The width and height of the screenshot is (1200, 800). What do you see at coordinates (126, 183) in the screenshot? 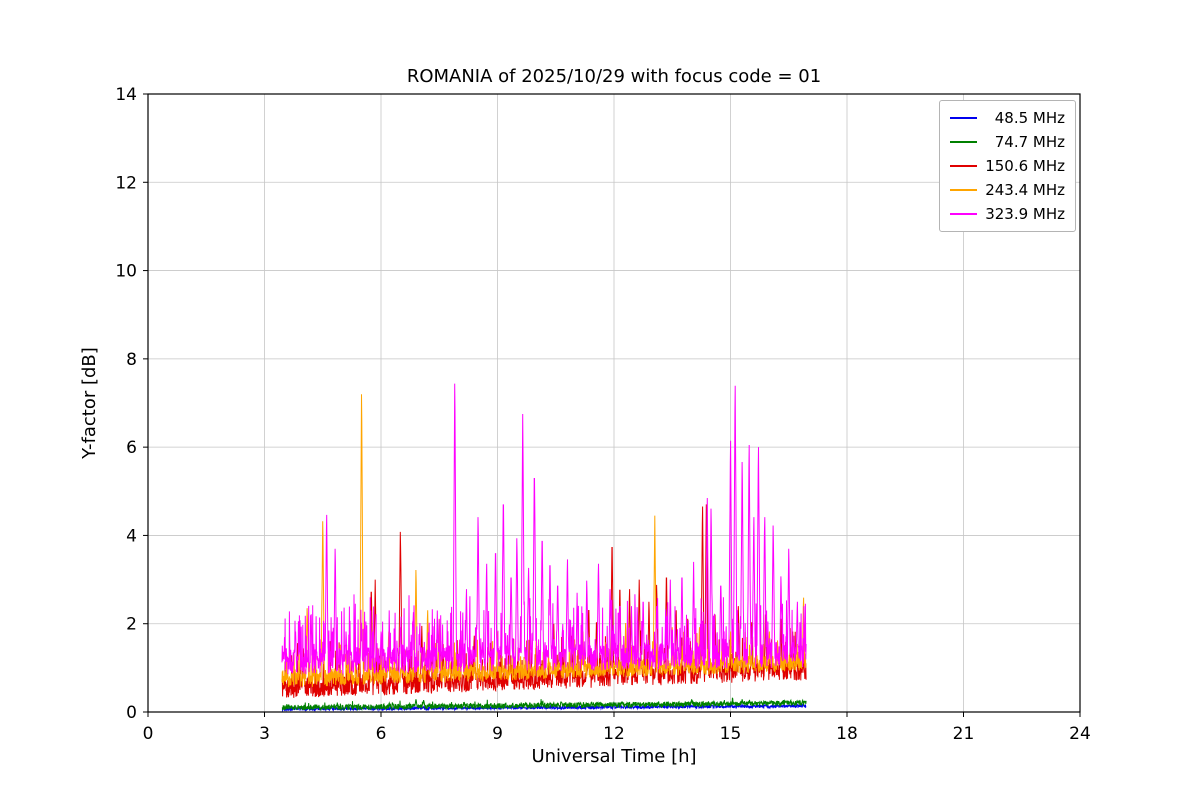
I see `y-tick-label: 12` at bounding box center [126, 183].